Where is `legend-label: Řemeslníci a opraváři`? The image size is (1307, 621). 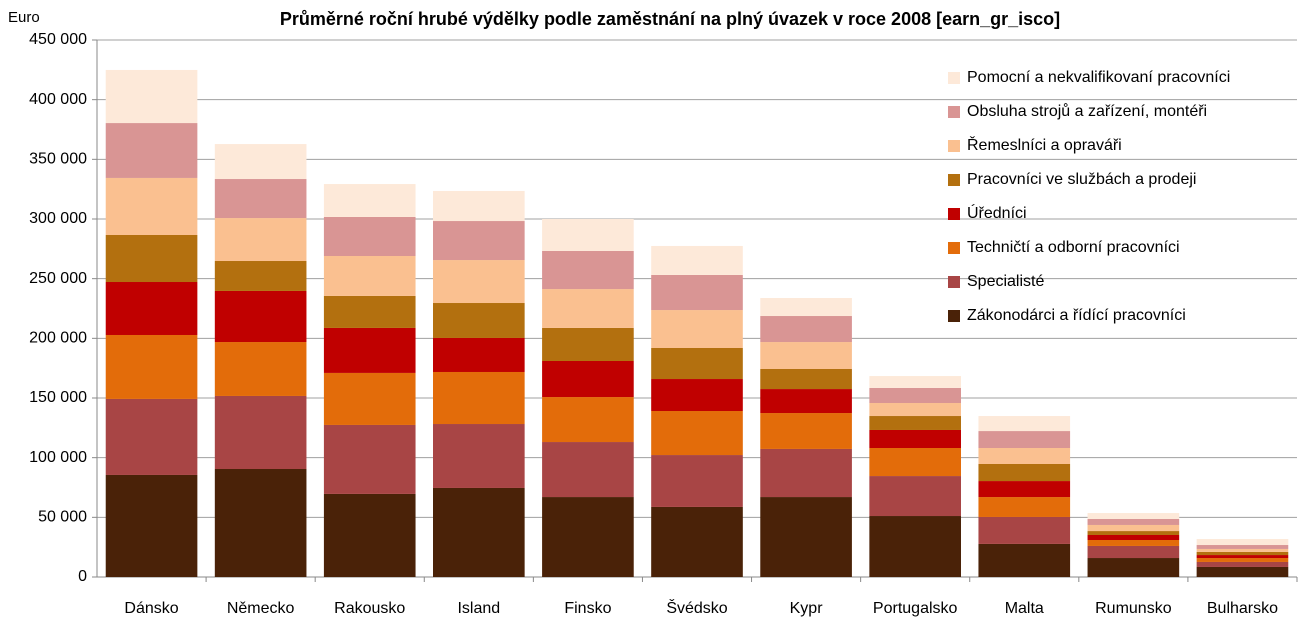
legend-label: Řemeslníci a opraváři is located at coordinates (1044, 144).